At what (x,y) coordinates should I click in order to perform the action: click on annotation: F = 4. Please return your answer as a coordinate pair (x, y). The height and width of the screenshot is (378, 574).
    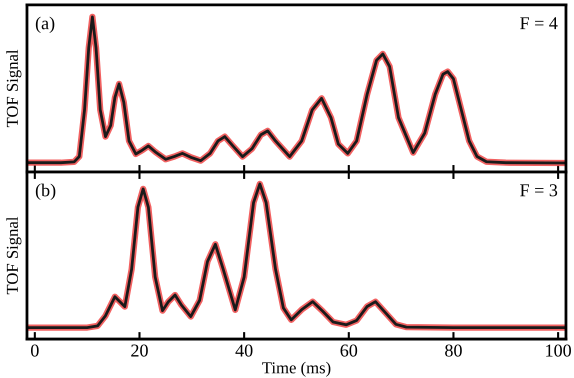
    Looking at the image, I should click on (539, 23).